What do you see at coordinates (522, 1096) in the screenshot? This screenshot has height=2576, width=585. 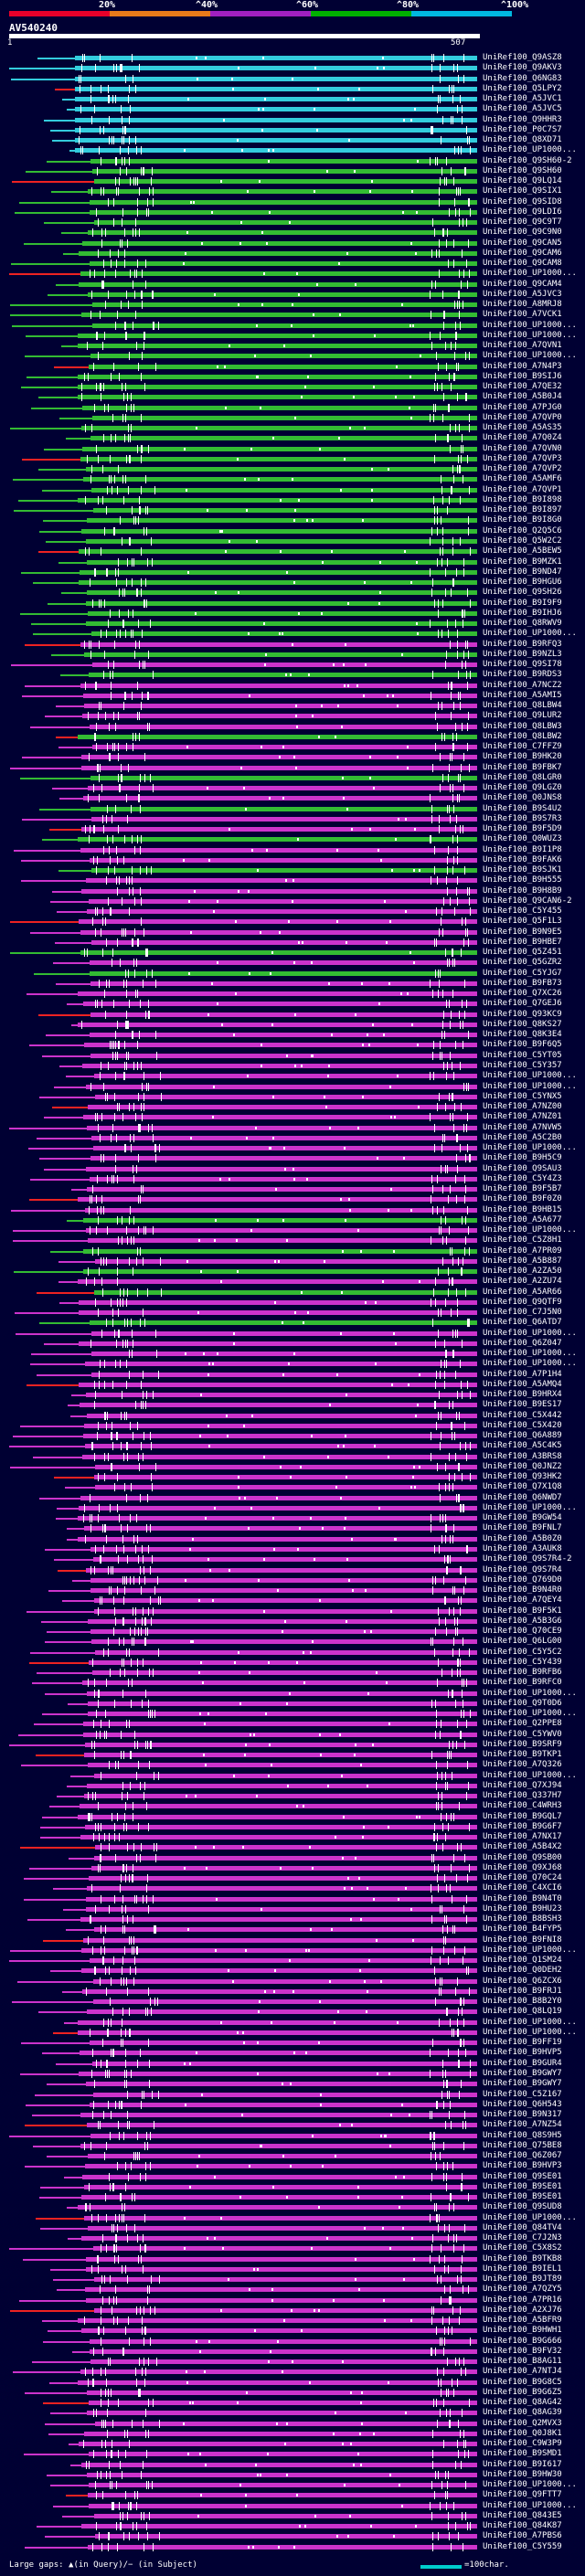 I see `hit-label: UniRef100_C5YNX5` at bounding box center [522, 1096].